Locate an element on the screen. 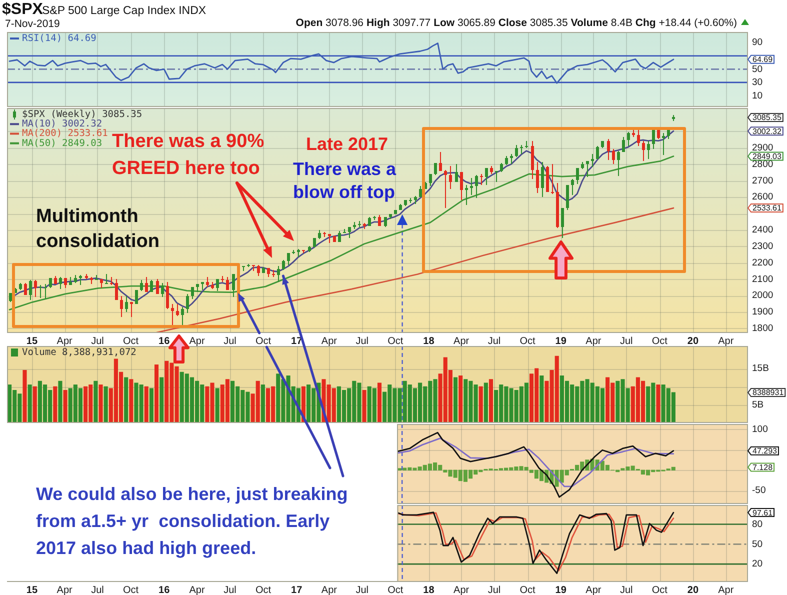  chart-subtitle: S&P 500 Large Cap Index INDX is located at coordinates (124, 11).